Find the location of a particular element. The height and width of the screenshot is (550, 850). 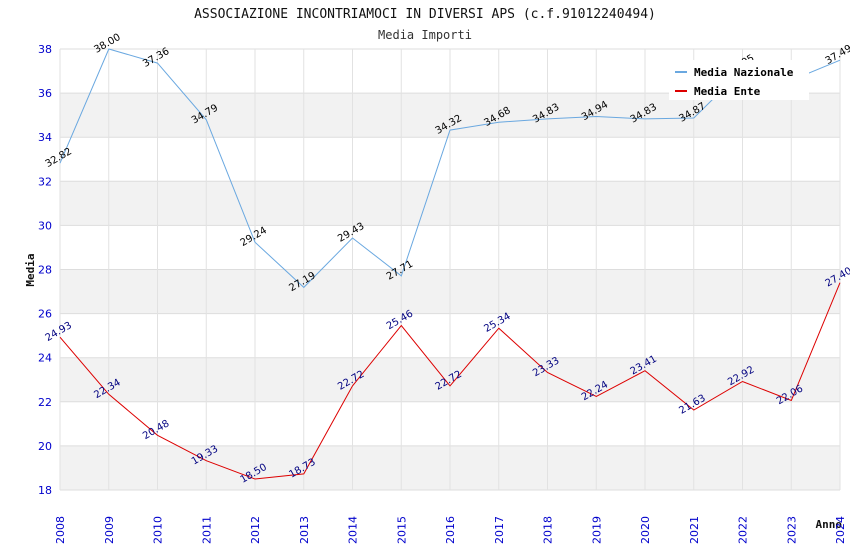

y-tick-labels: 18 20 22 24 26 28 30 32 34 36 38 is located at coordinates (45, 270).